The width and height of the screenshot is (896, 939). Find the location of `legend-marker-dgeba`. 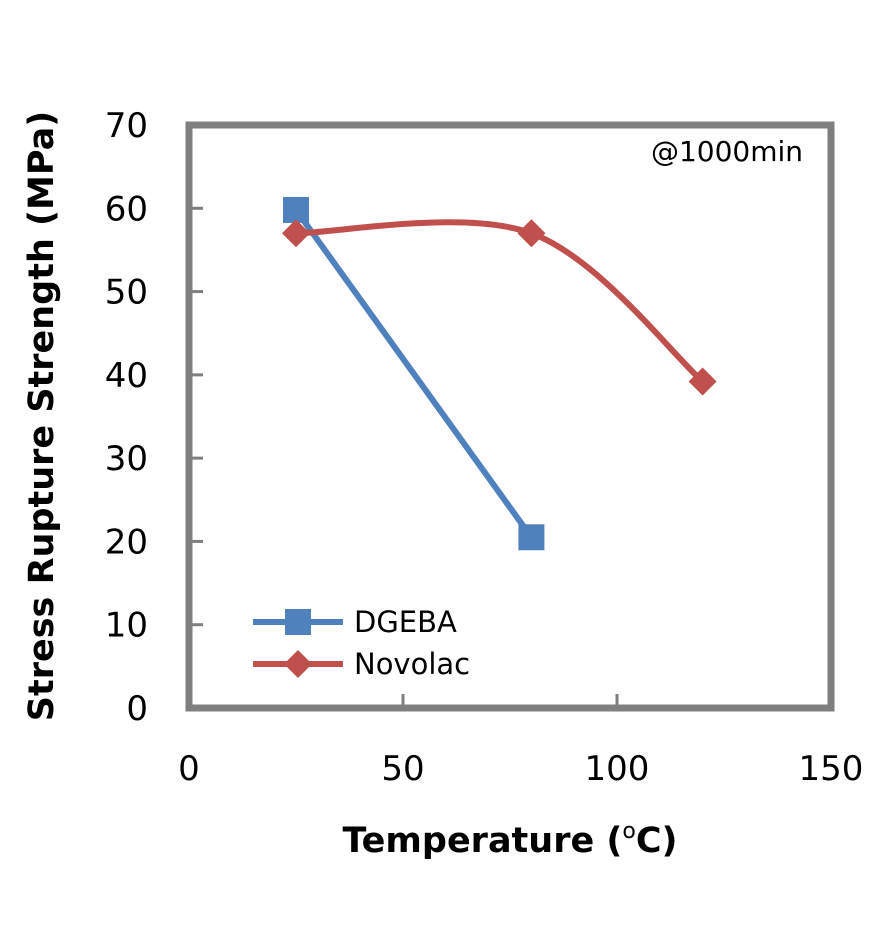

legend-marker-dgeba is located at coordinates (298, 622).